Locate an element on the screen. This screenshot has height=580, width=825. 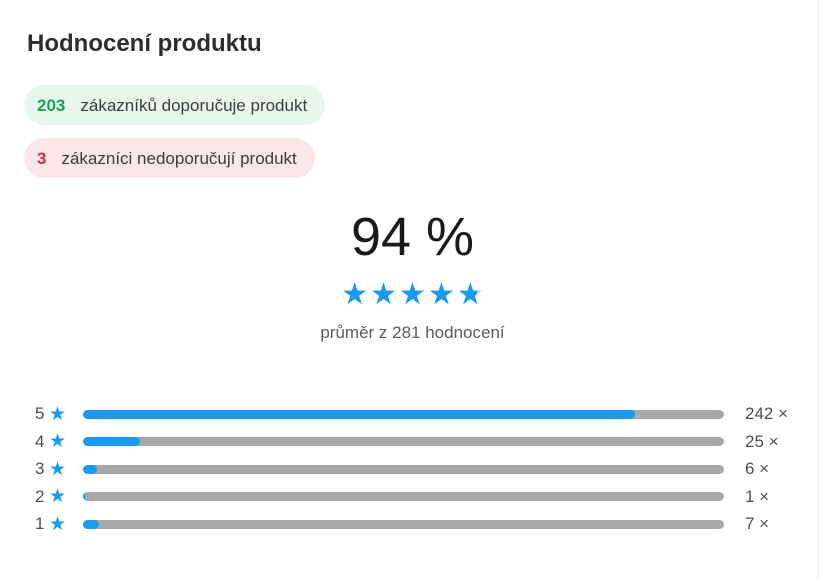
rating-count: 1 × is located at coordinates (757, 496).